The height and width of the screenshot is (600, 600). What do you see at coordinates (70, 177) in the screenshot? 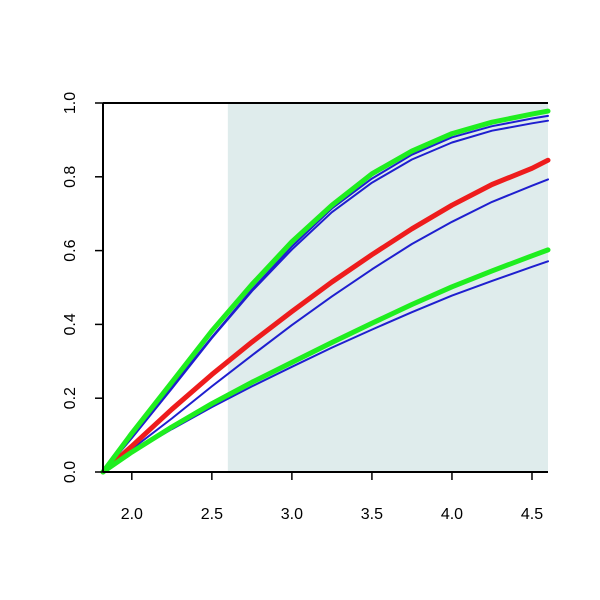
I see `y-tick-label: 0.8` at bounding box center [70, 177].